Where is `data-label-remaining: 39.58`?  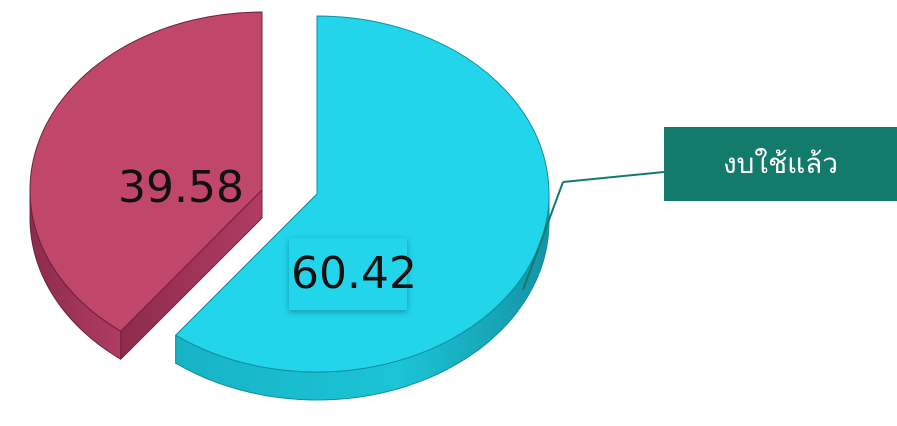
data-label-remaining: 39.58 is located at coordinates (181, 187).